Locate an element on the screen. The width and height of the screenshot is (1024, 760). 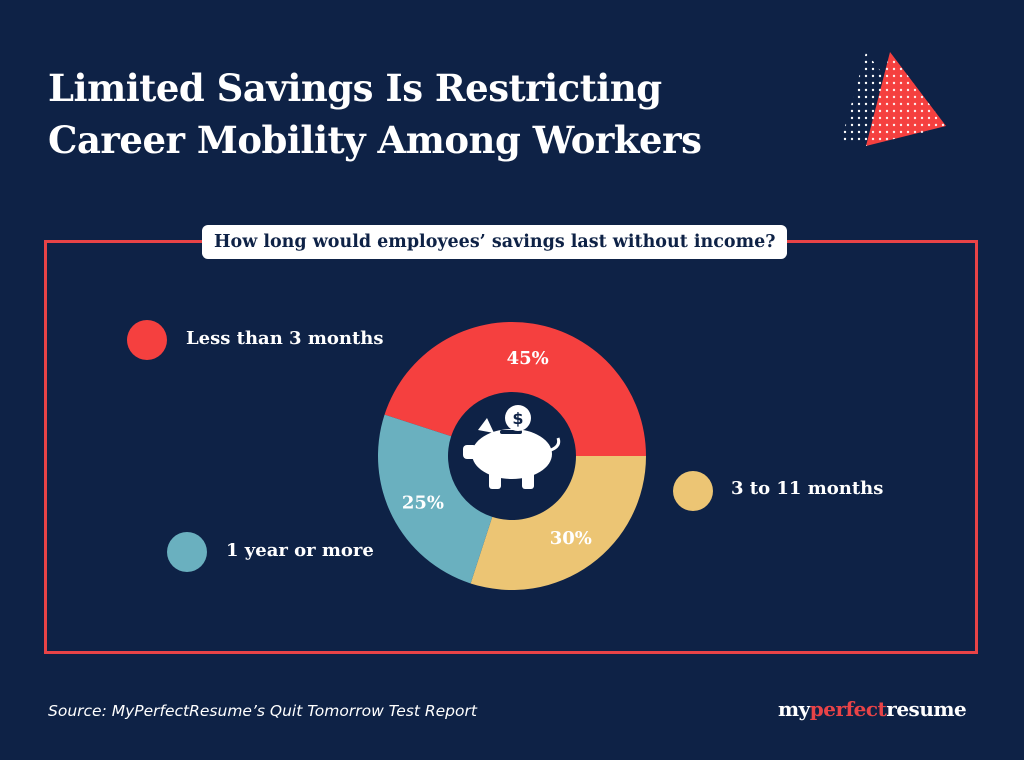
slice-label-3-to-11-months: 30% is located at coordinates (571, 538).